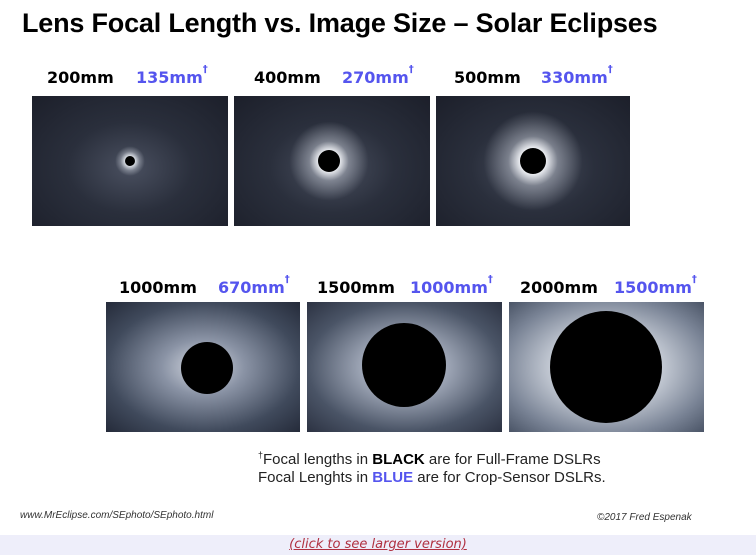  I want to click on focal-length-full-frame: 500mm, so click(487, 77).